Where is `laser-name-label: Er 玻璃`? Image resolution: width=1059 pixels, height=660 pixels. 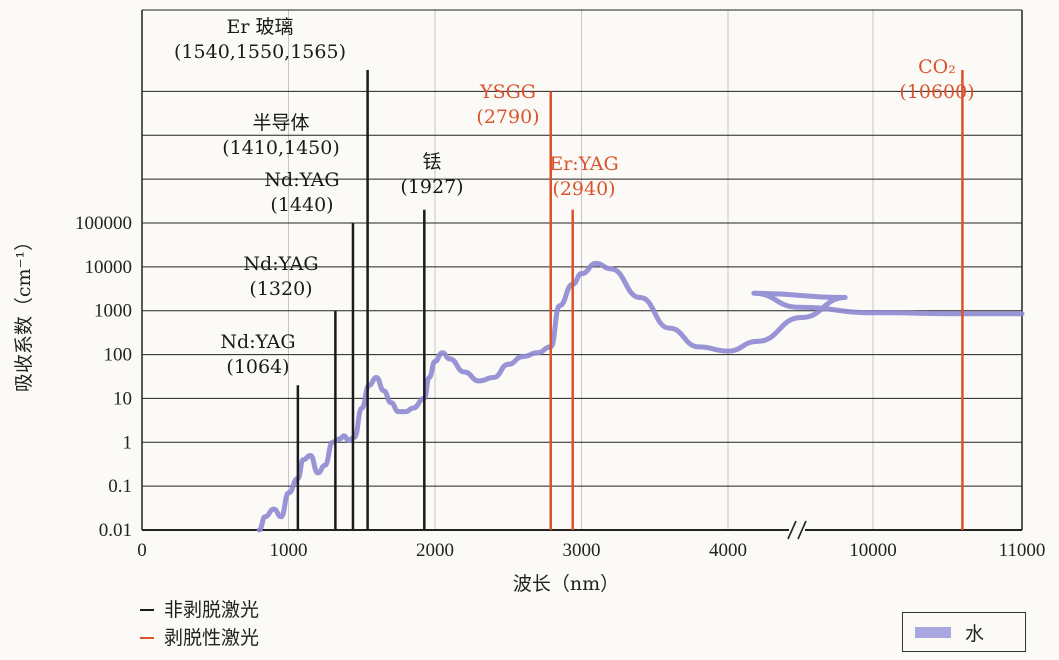 laser-name-label: Er 玻璃 is located at coordinates (260, 27).